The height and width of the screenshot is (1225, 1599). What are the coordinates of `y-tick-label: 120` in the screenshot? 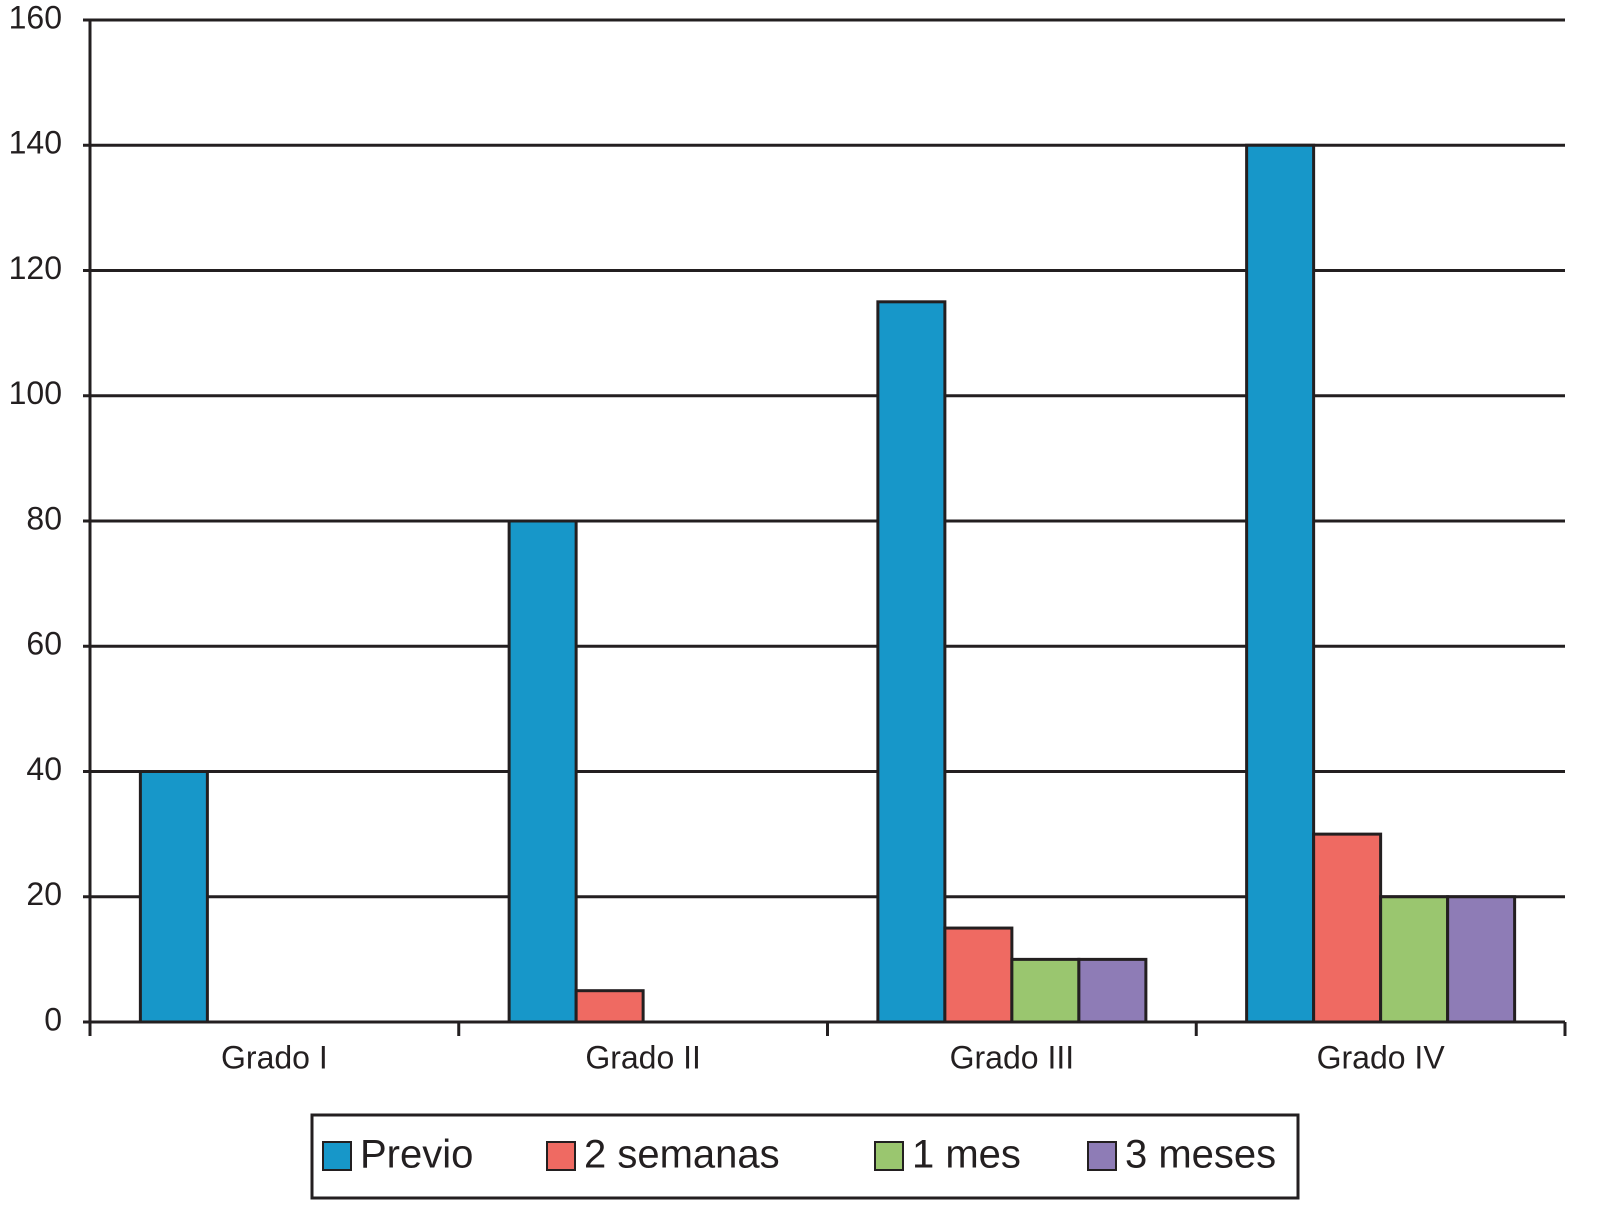 It's located at (35, 268).